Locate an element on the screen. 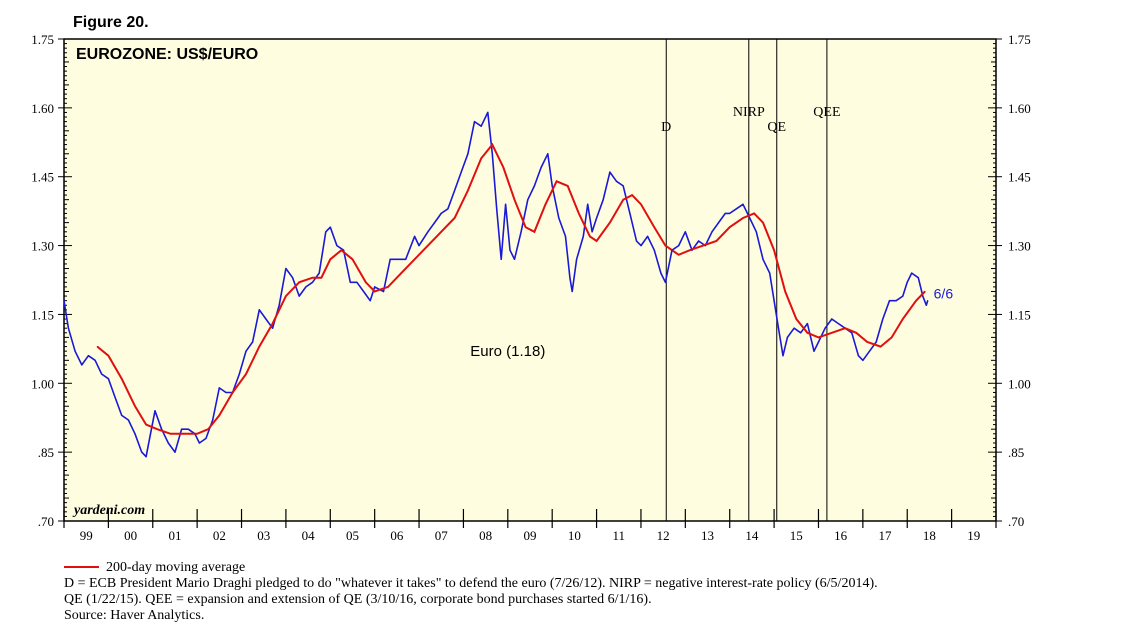 This screenshot has height=629, width=1138. y-tick-label-left: 1.00 is located at coordinates (42, 383).